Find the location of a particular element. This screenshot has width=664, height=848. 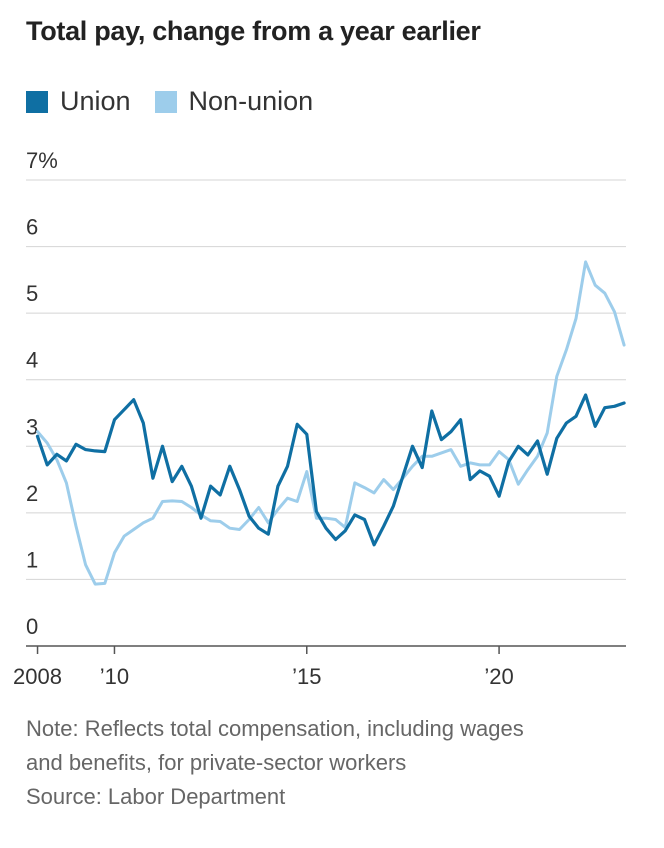

x-tick-label: 2008 is located at coordinates (37, 676).